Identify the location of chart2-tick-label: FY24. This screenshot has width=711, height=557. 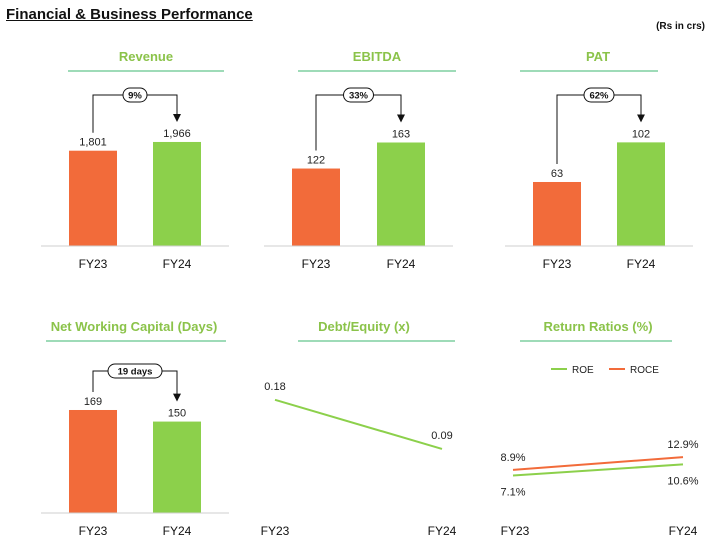
(641, 264).